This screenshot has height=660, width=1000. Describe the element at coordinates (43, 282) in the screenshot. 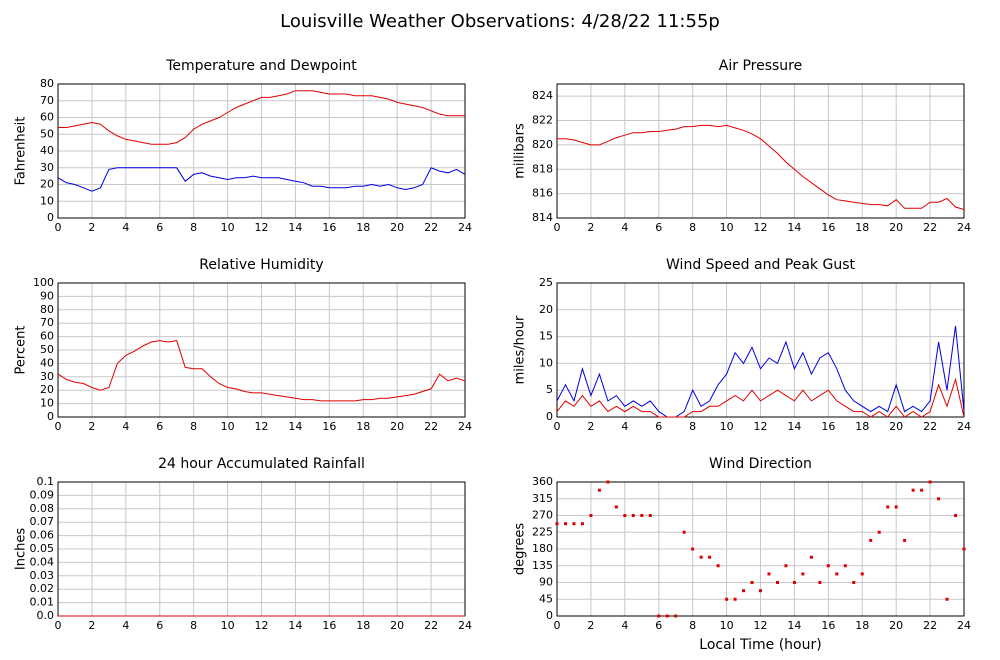

I see `y-tick-label: 100` at that location.